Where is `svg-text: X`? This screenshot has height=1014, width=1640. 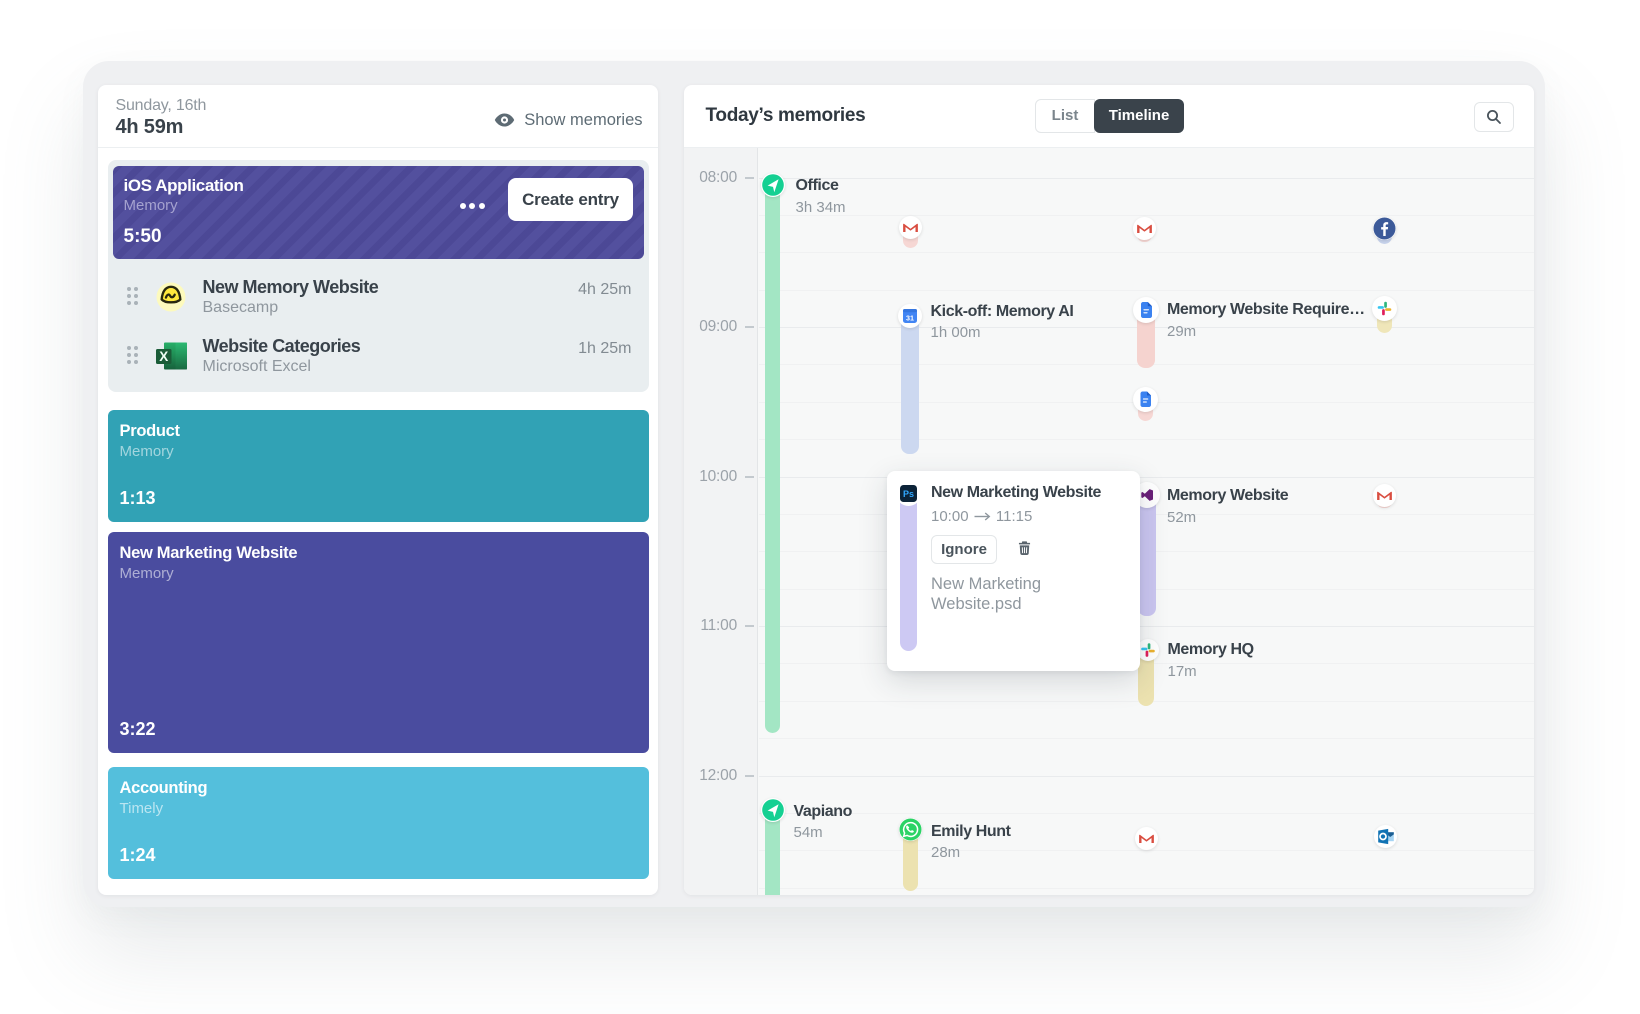
svg-text: X is located at coordinates (163, 356).